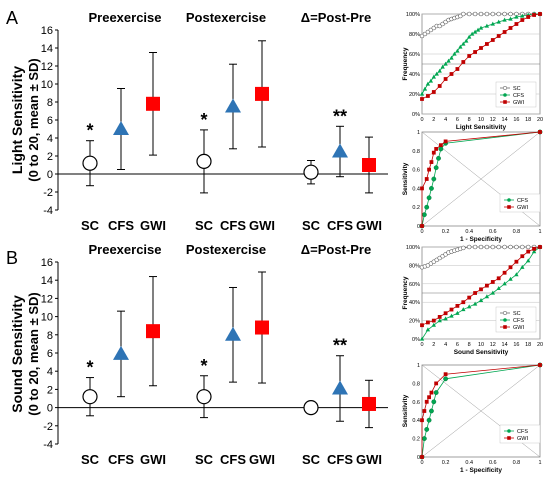  What do you see at coordinates (505, 327) in the screenshot?
I see `sound-frequency-legend-marker` at bounding box center [505, 327].